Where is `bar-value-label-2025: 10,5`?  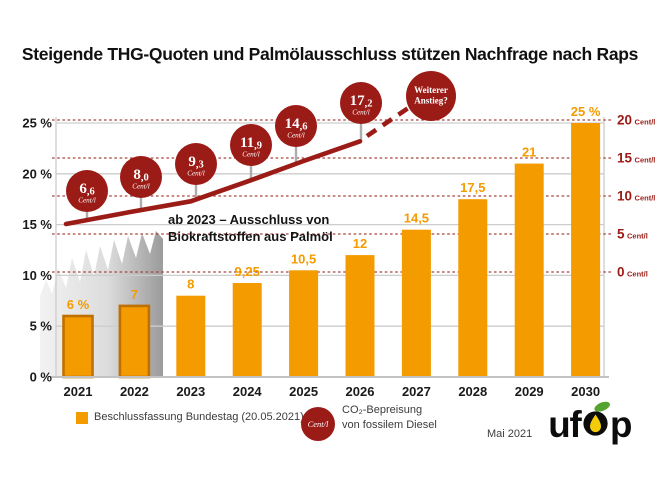 bar-value-label-2025: 10,5 is located at coordinates (303, 258).